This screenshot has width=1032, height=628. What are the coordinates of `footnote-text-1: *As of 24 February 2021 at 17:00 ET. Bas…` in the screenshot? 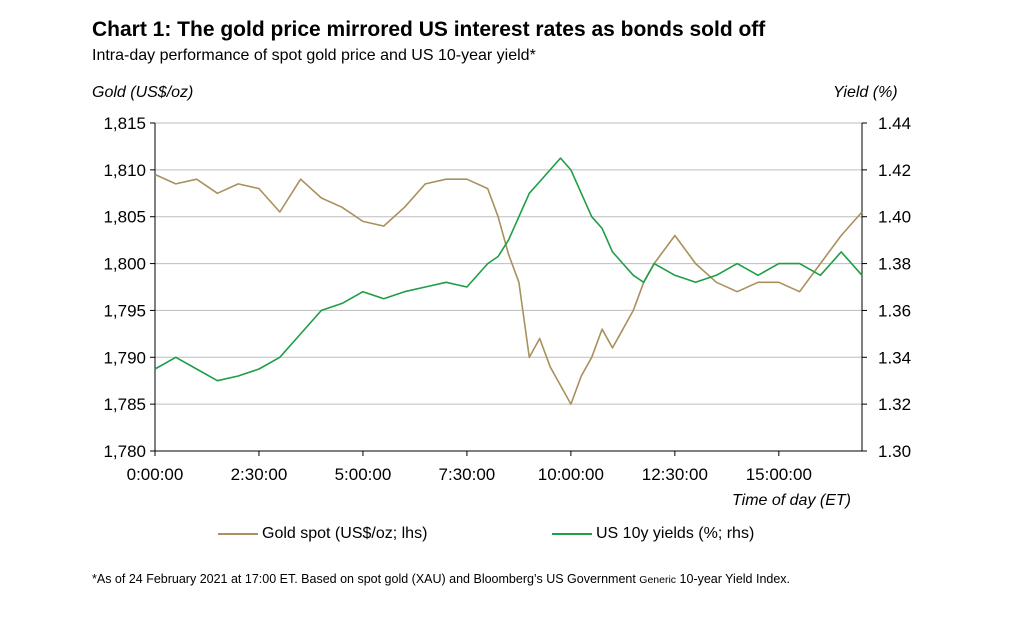 It's located at (366, 579).